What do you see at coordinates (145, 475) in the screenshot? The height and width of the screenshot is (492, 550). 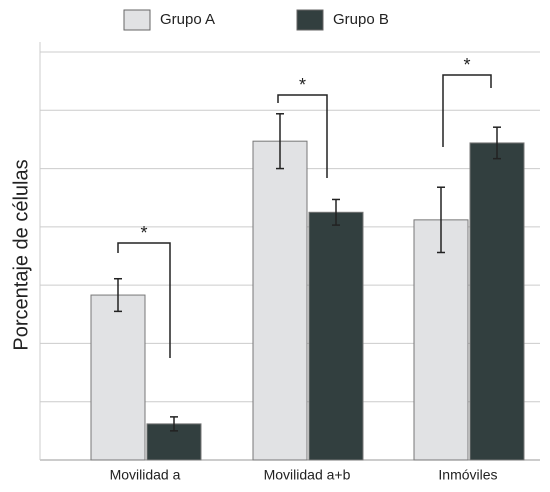 I see `x-tick-label: Movilidad a` at bounding box center [145, 475].